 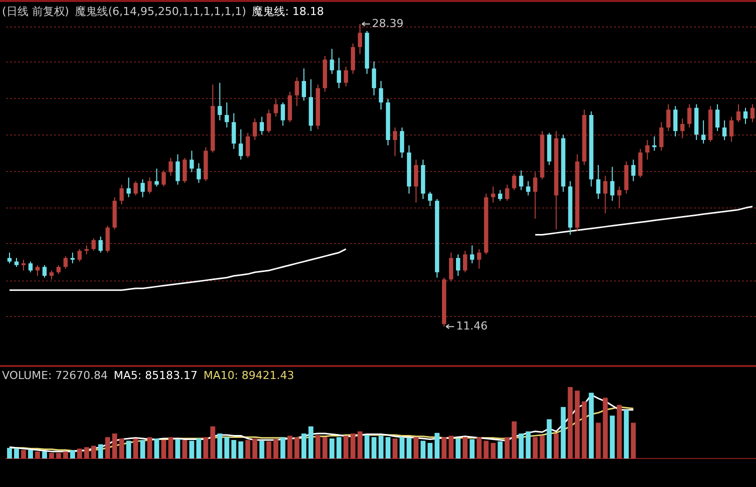 I want to click on text: 魔鬼线(6,14,95,250,1,1,1,1,1,1), so click(x=160, y=11).